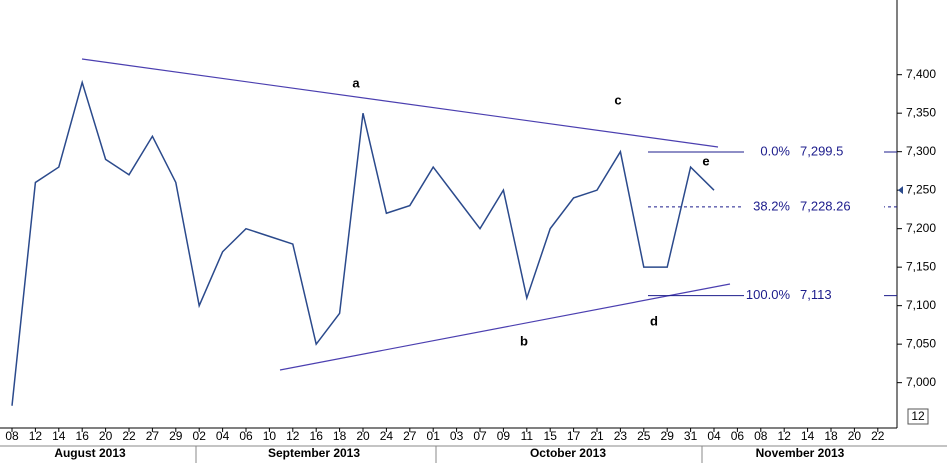  I want to click on fib-value: 7,113, so click(816, 294).